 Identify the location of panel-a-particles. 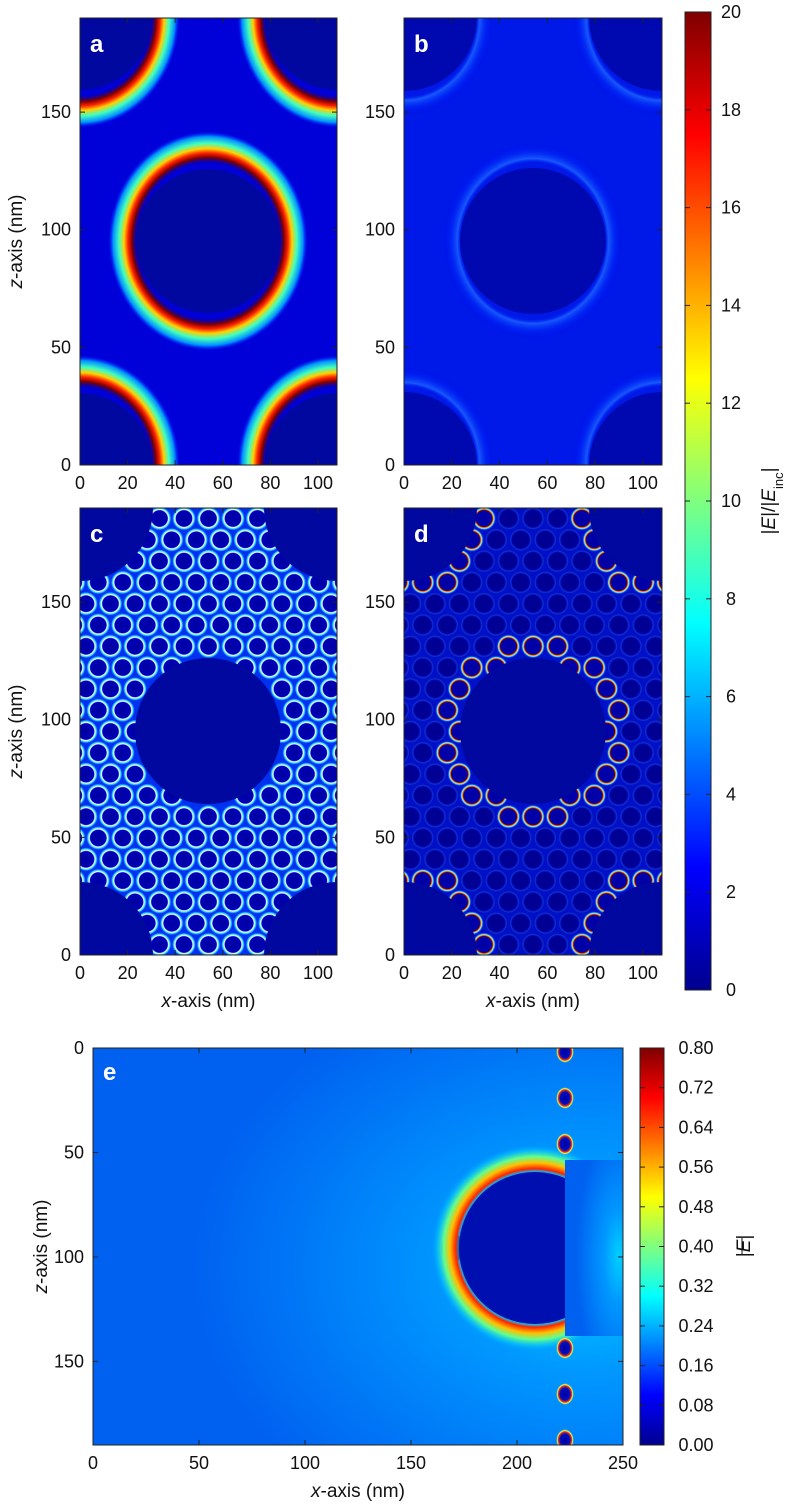
(208, 241).